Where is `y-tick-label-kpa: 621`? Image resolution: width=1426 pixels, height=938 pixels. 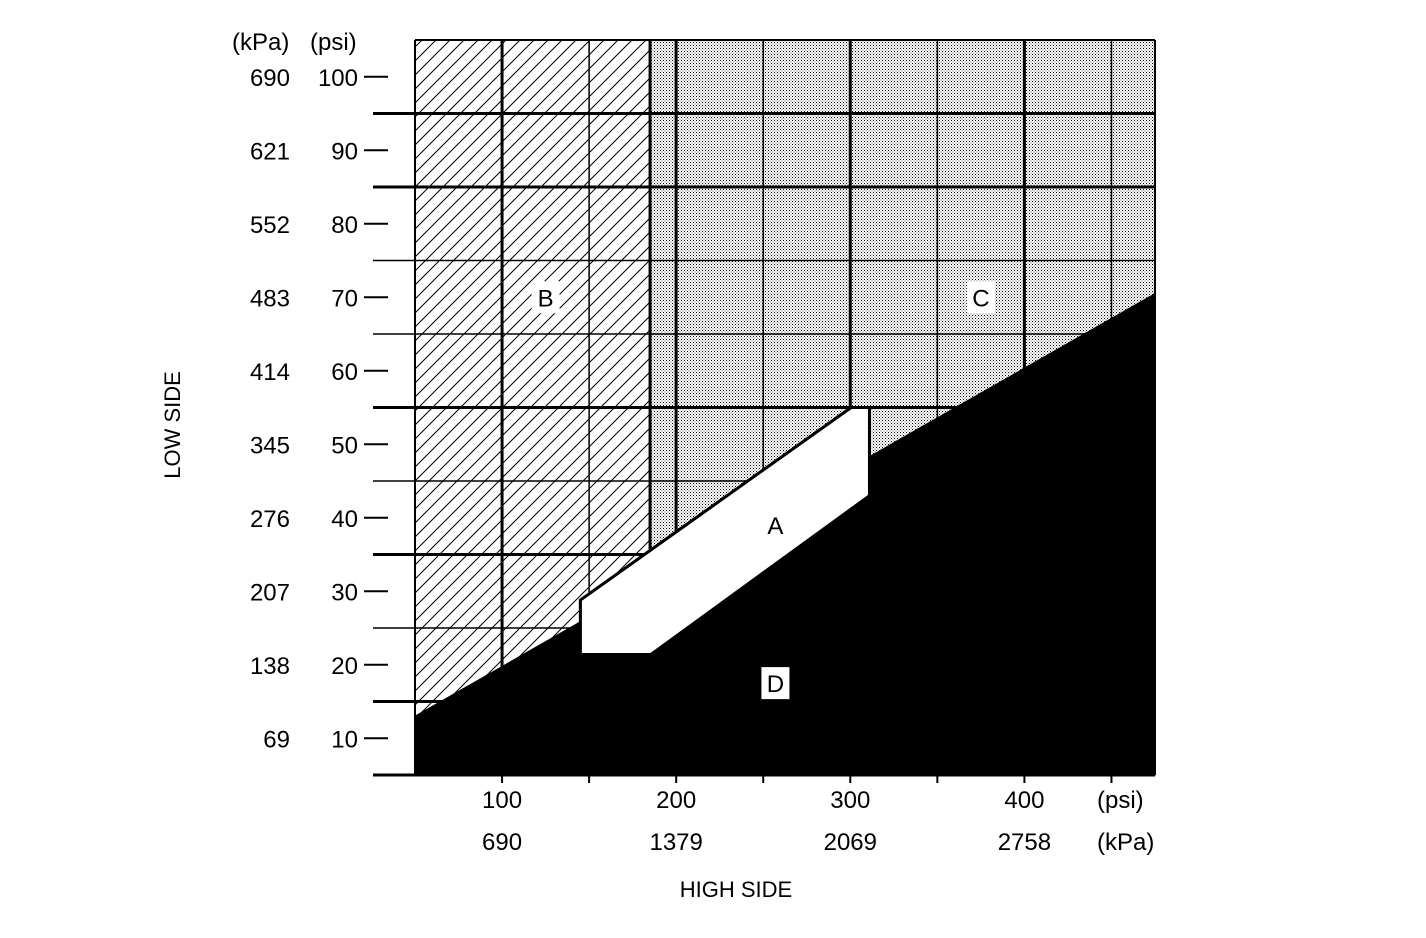
y-tick-label-kpa: 621 is located at coordinates (270, 151).